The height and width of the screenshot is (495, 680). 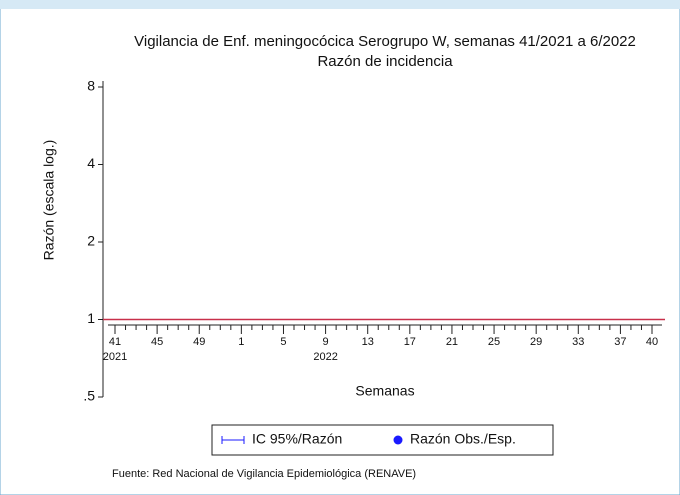 What do you see at coordinates (578, 342) in the screenshot?
I see `x-tick-label: 33` at bounding box center [578, 342].